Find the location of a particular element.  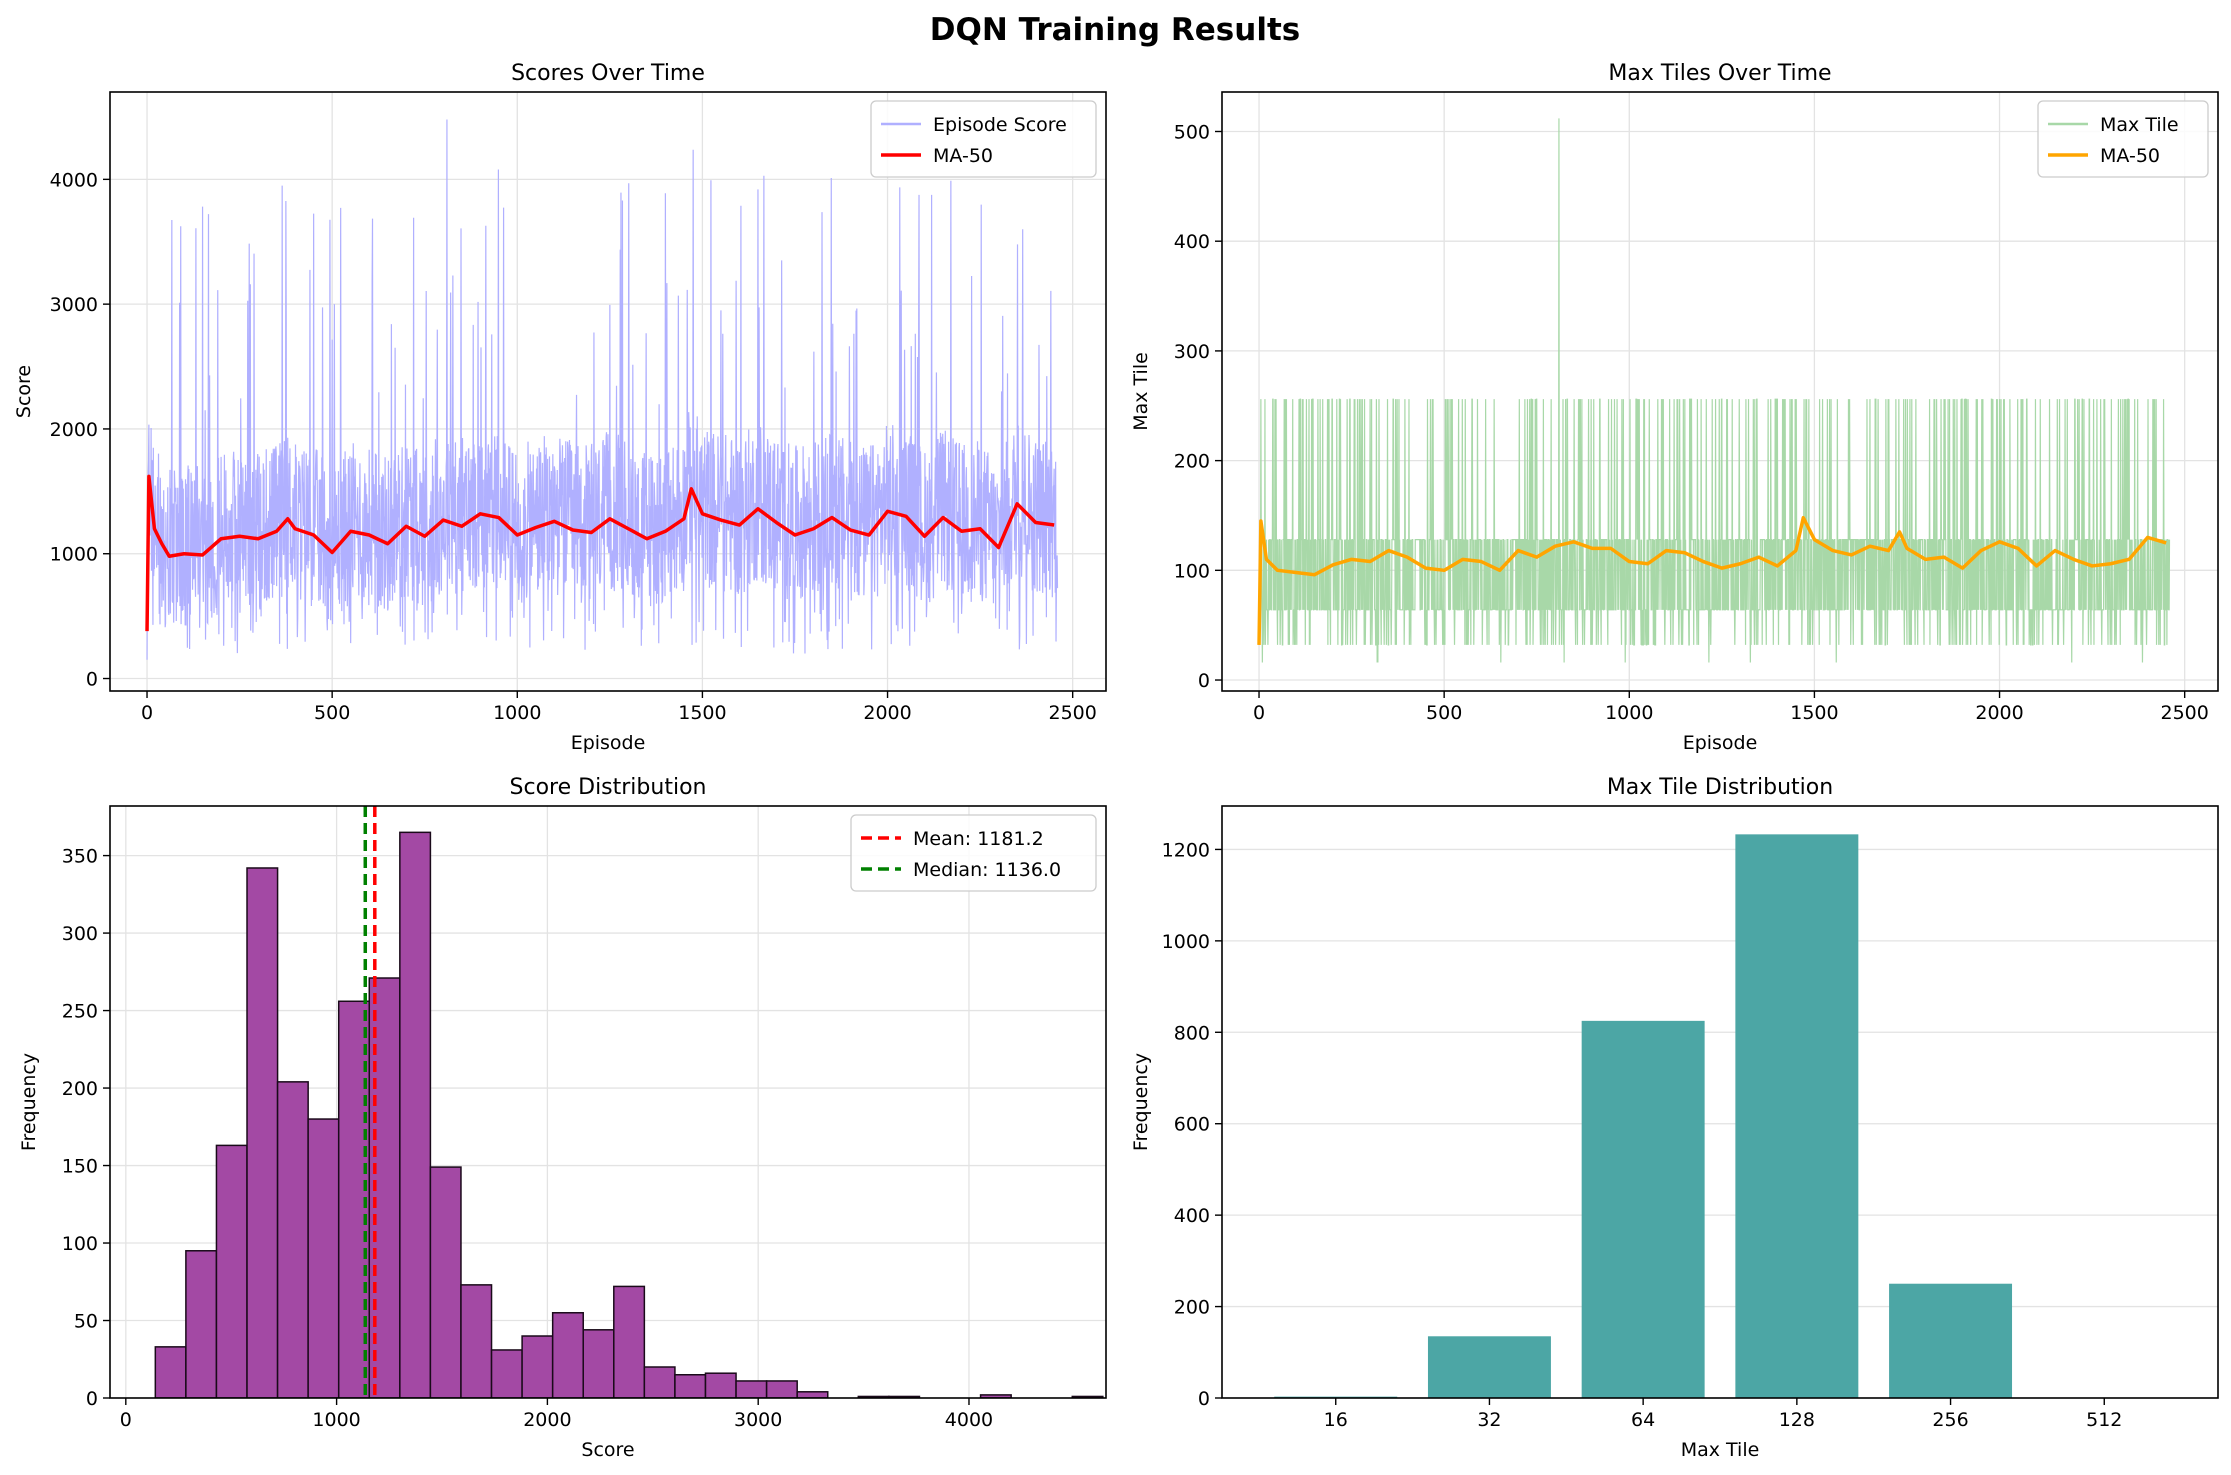

y-tick-label: 4000 is located at coordinates (74, 180).